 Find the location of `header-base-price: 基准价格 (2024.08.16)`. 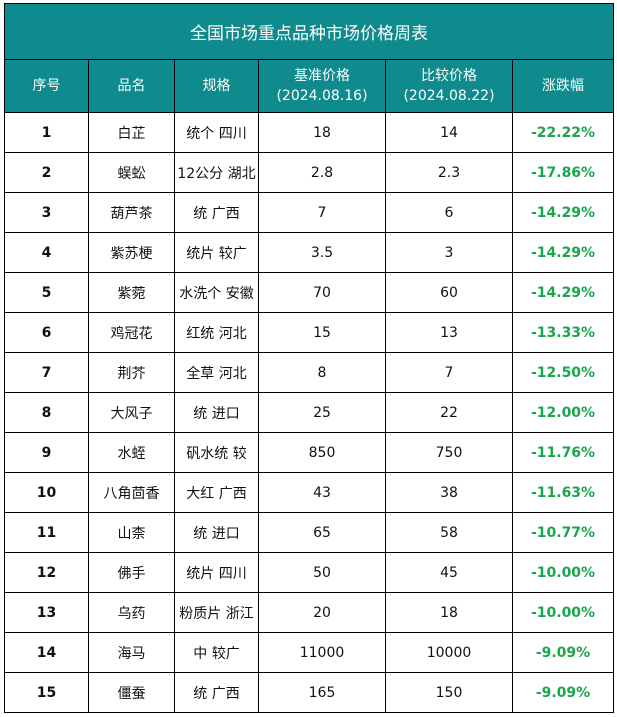

header-base-price: 基准价格 (2024.08.16) is located at coordinates (322, 86).